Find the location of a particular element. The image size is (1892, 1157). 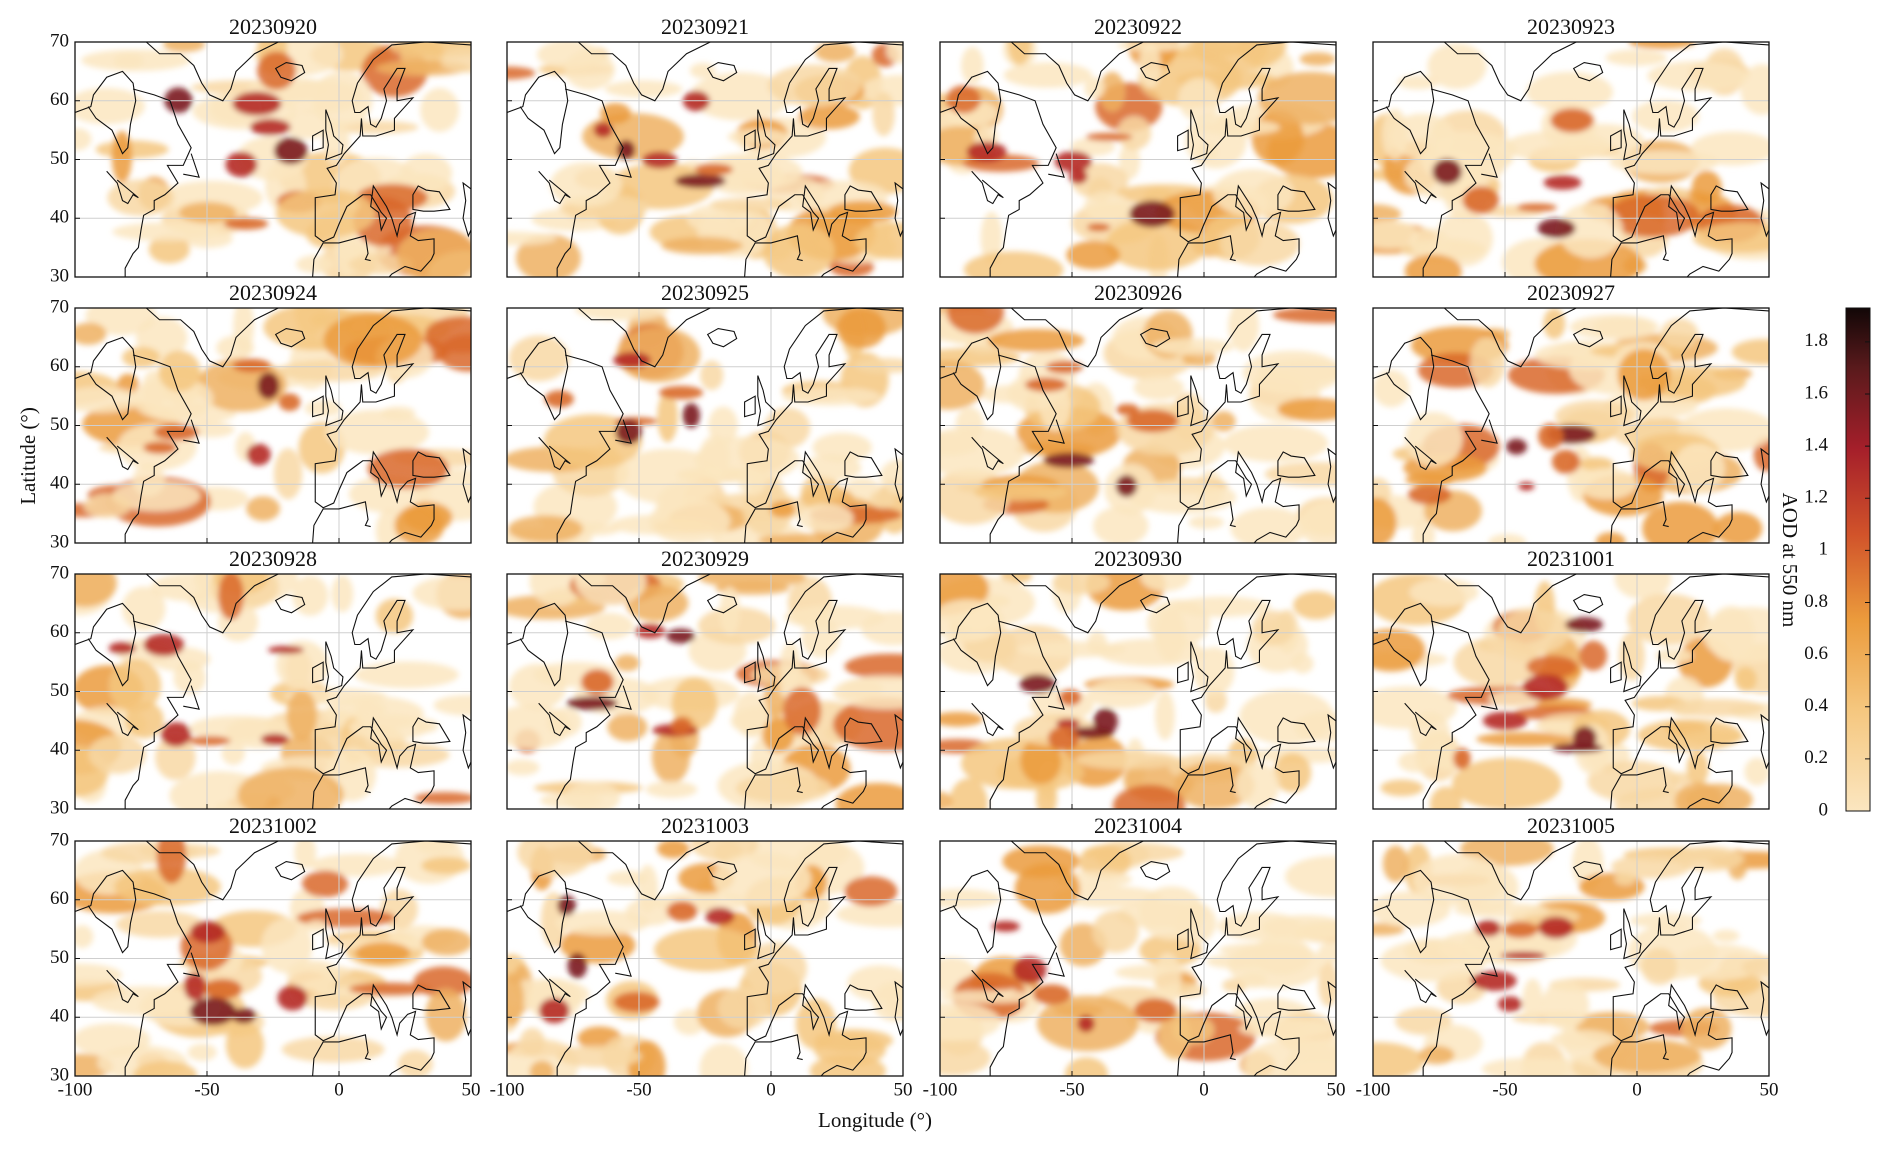

panel-title: 20230927 is located at coordinates (1571, 292).